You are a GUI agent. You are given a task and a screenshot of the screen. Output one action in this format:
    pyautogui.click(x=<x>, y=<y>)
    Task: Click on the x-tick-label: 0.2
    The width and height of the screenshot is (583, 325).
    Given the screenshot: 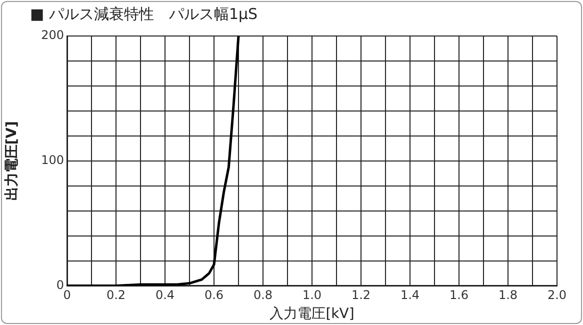 What is the action you would take?
    pyautogui.click(x=116, y=295)
    